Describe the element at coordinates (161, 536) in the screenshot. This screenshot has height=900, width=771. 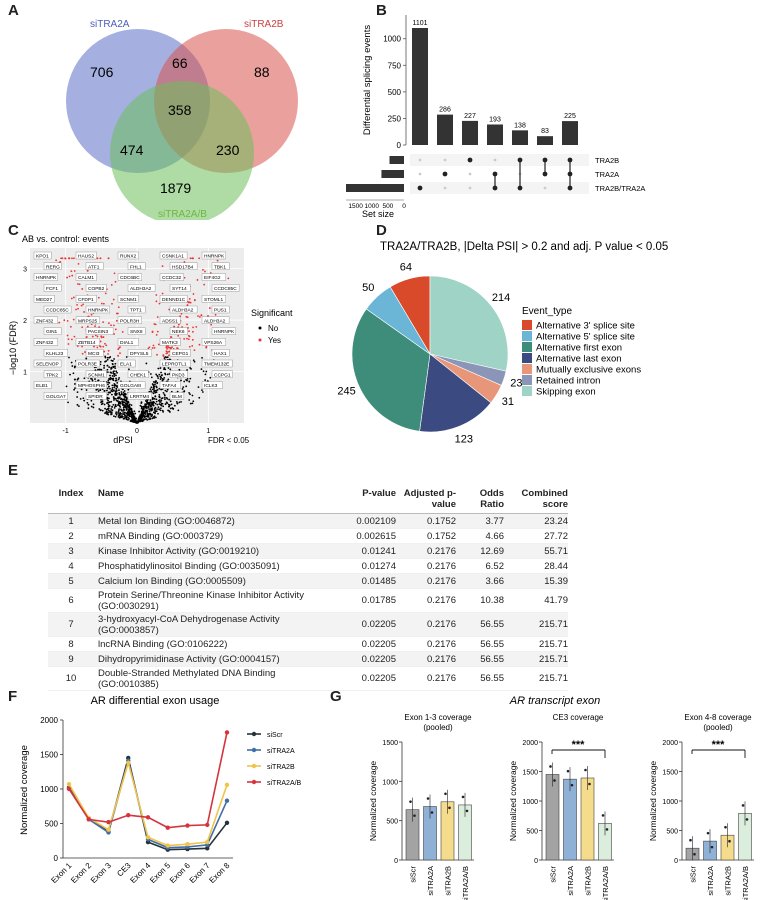
I see `table-cell-name: mRNA Binding (GO:0003729)` at that location.